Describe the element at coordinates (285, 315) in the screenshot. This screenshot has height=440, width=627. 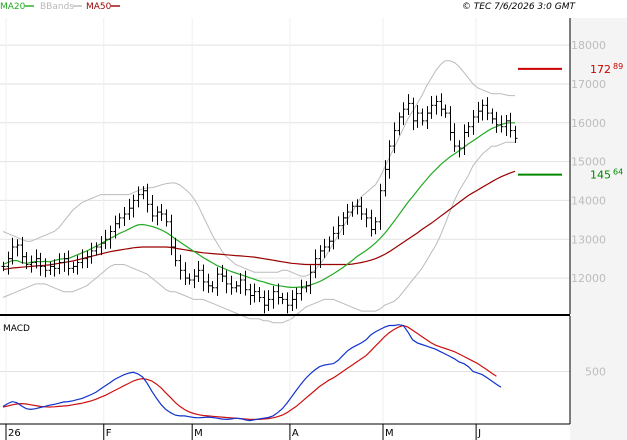
I see `panel-divider` at that location.